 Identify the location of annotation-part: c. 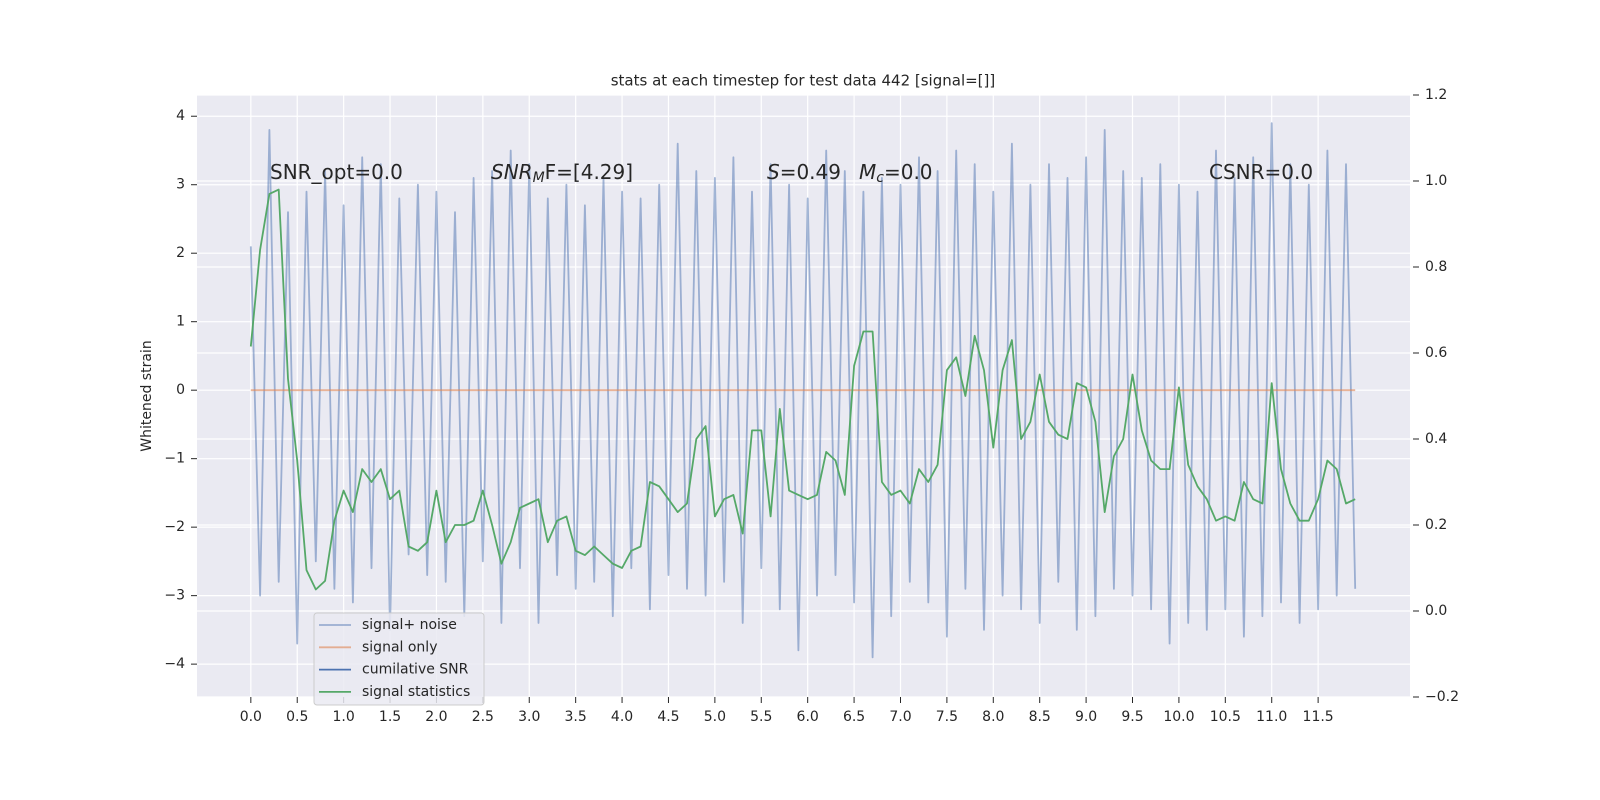
(880, 178).